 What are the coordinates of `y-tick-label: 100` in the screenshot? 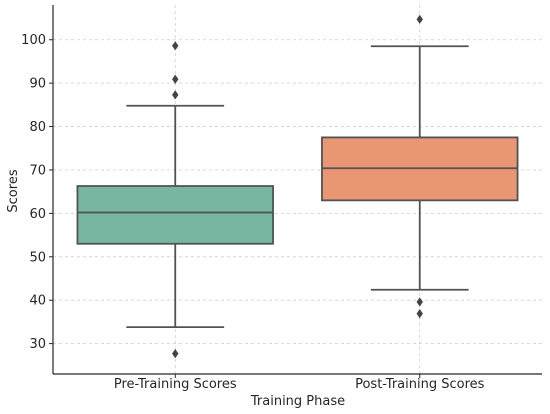 It's located at (33, 40).